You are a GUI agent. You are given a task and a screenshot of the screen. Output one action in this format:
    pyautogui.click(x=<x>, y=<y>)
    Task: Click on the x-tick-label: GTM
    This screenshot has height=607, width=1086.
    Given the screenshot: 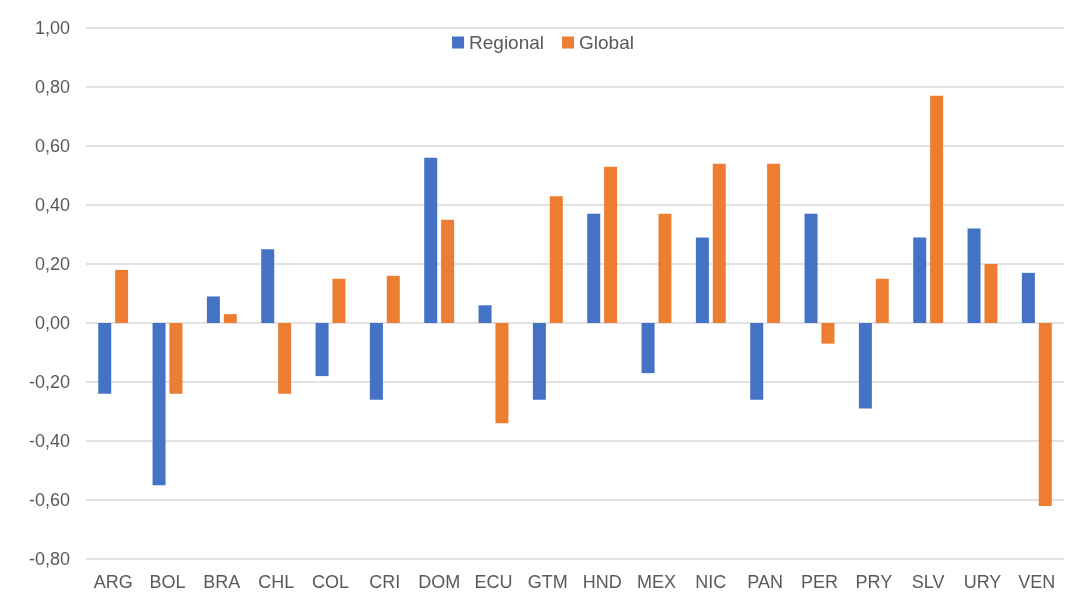 What is the action you would take?
    pyautogui.click(x=547, y=582)
    